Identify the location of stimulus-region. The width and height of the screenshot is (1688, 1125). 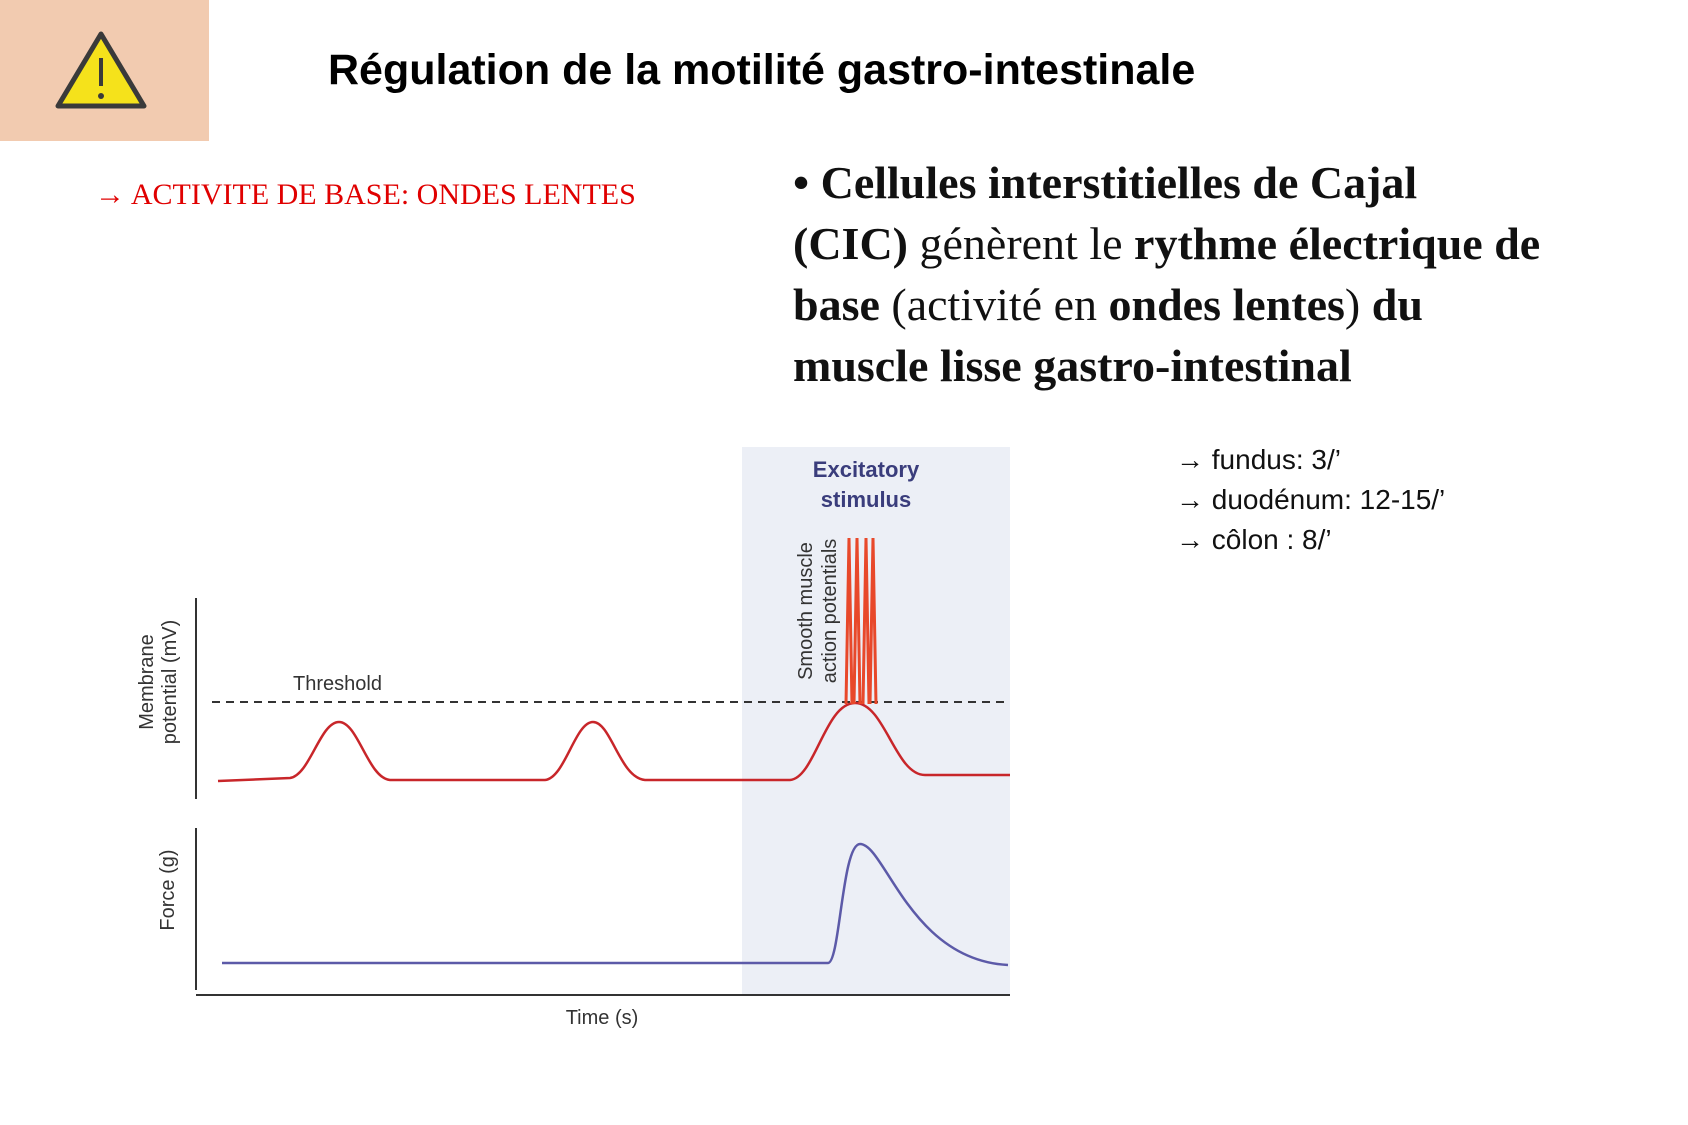
(876, 721).